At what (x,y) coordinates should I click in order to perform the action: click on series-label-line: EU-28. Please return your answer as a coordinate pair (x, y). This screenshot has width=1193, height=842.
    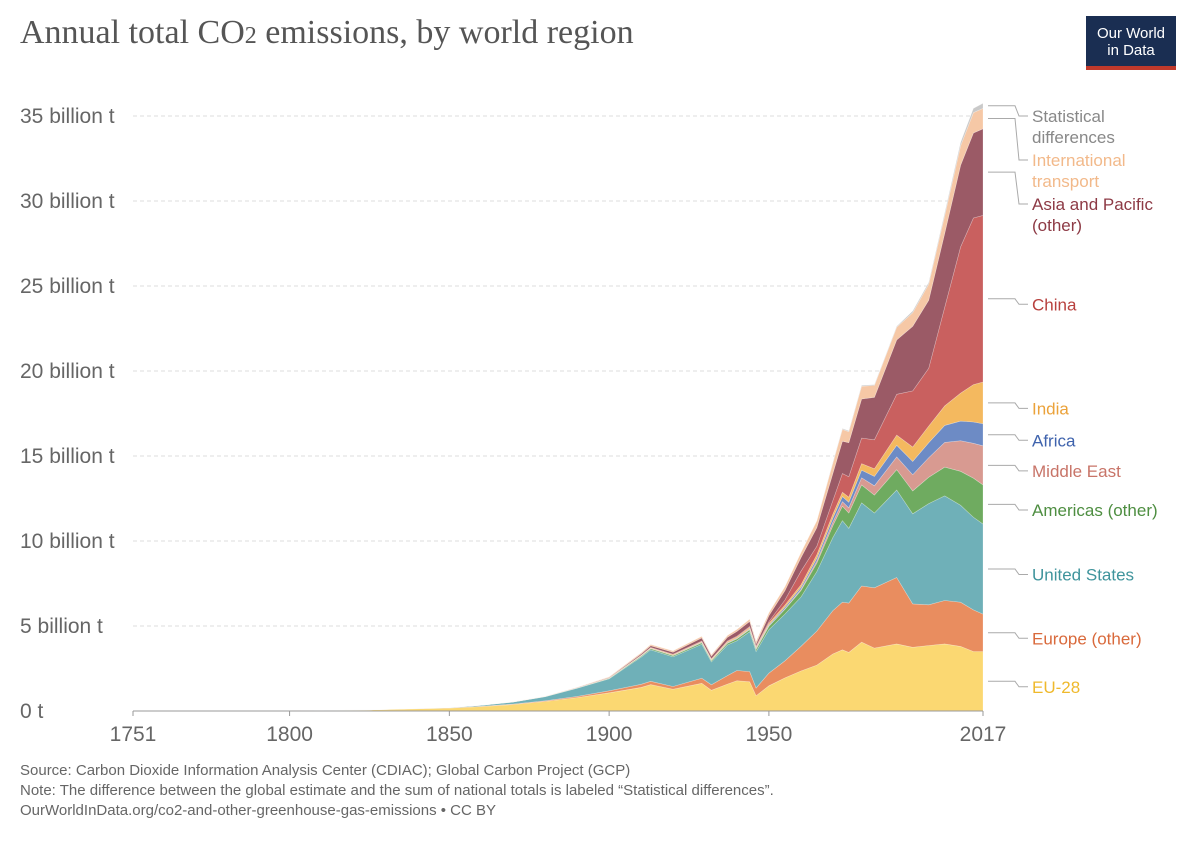
    Looking at the image, I should click on (1056, 687).